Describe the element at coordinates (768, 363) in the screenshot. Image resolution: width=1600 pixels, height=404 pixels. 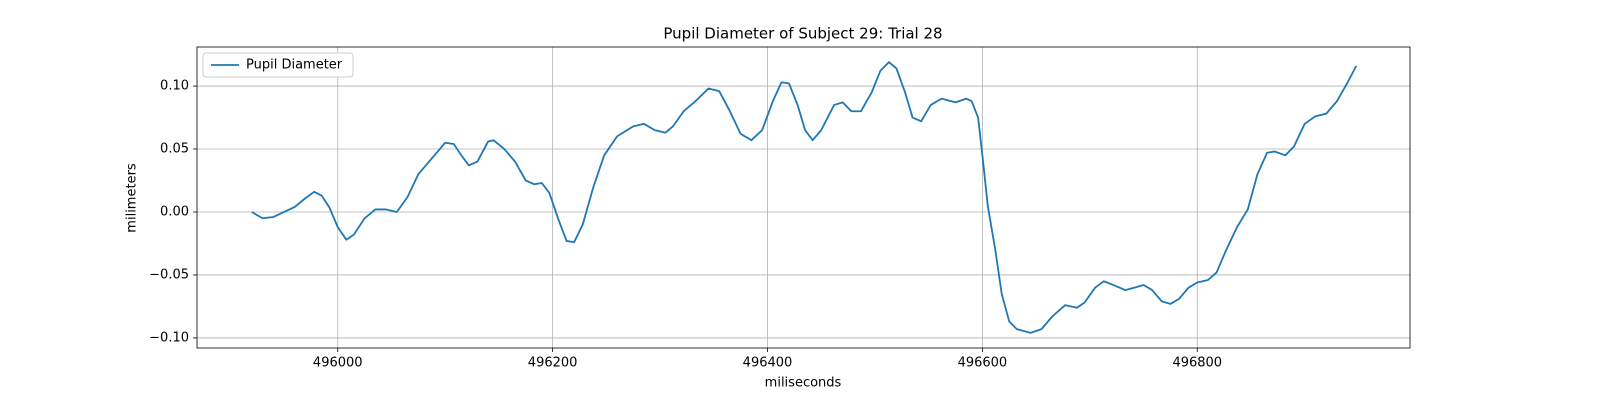
I see `x-tick-label: 496400` at that location.